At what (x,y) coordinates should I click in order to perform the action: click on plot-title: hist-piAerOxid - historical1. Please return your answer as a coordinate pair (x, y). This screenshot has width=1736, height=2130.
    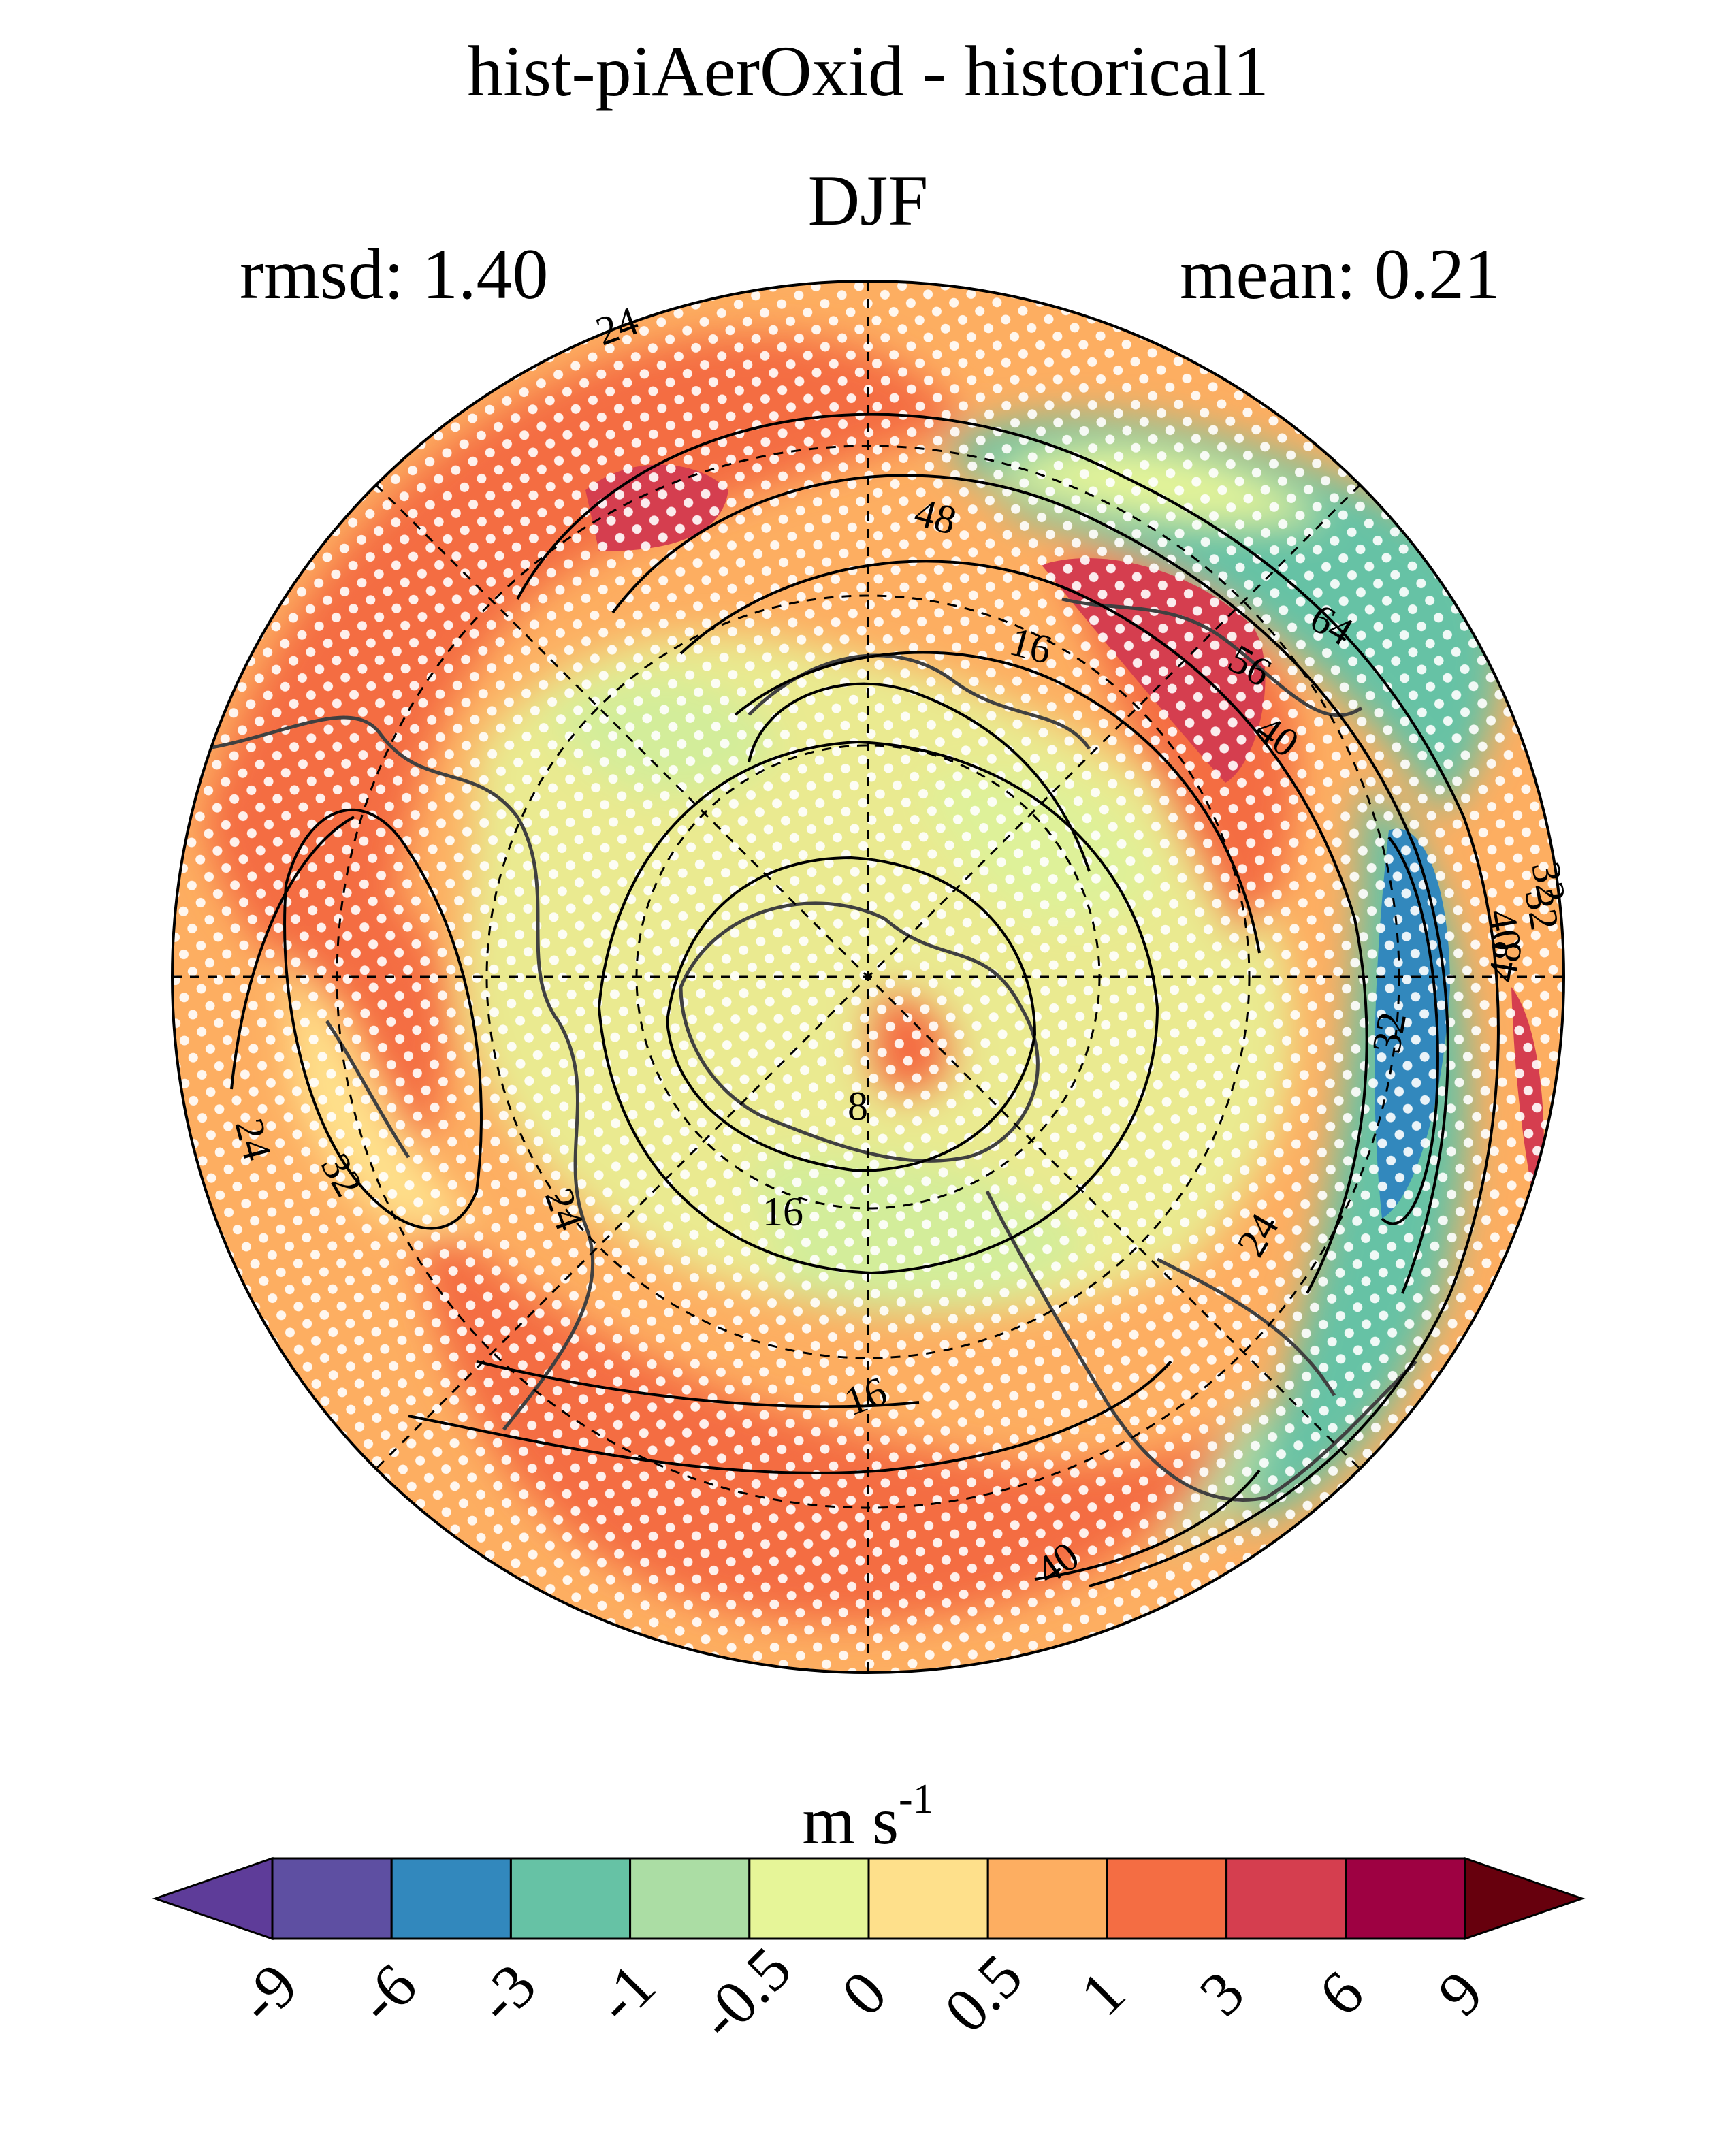
    Looking at the image, I should click on (868, 71).